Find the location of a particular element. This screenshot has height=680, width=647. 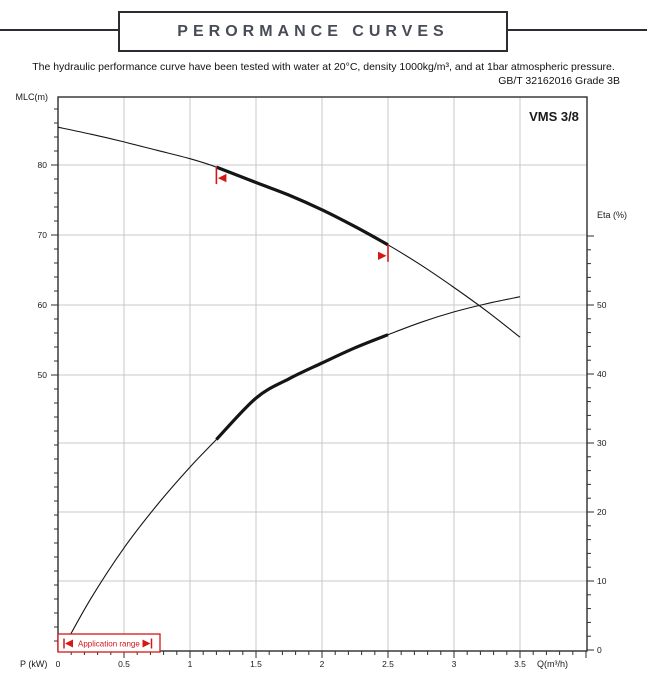

x-tick-label: 0.5 is located at coordinates (124, 664).